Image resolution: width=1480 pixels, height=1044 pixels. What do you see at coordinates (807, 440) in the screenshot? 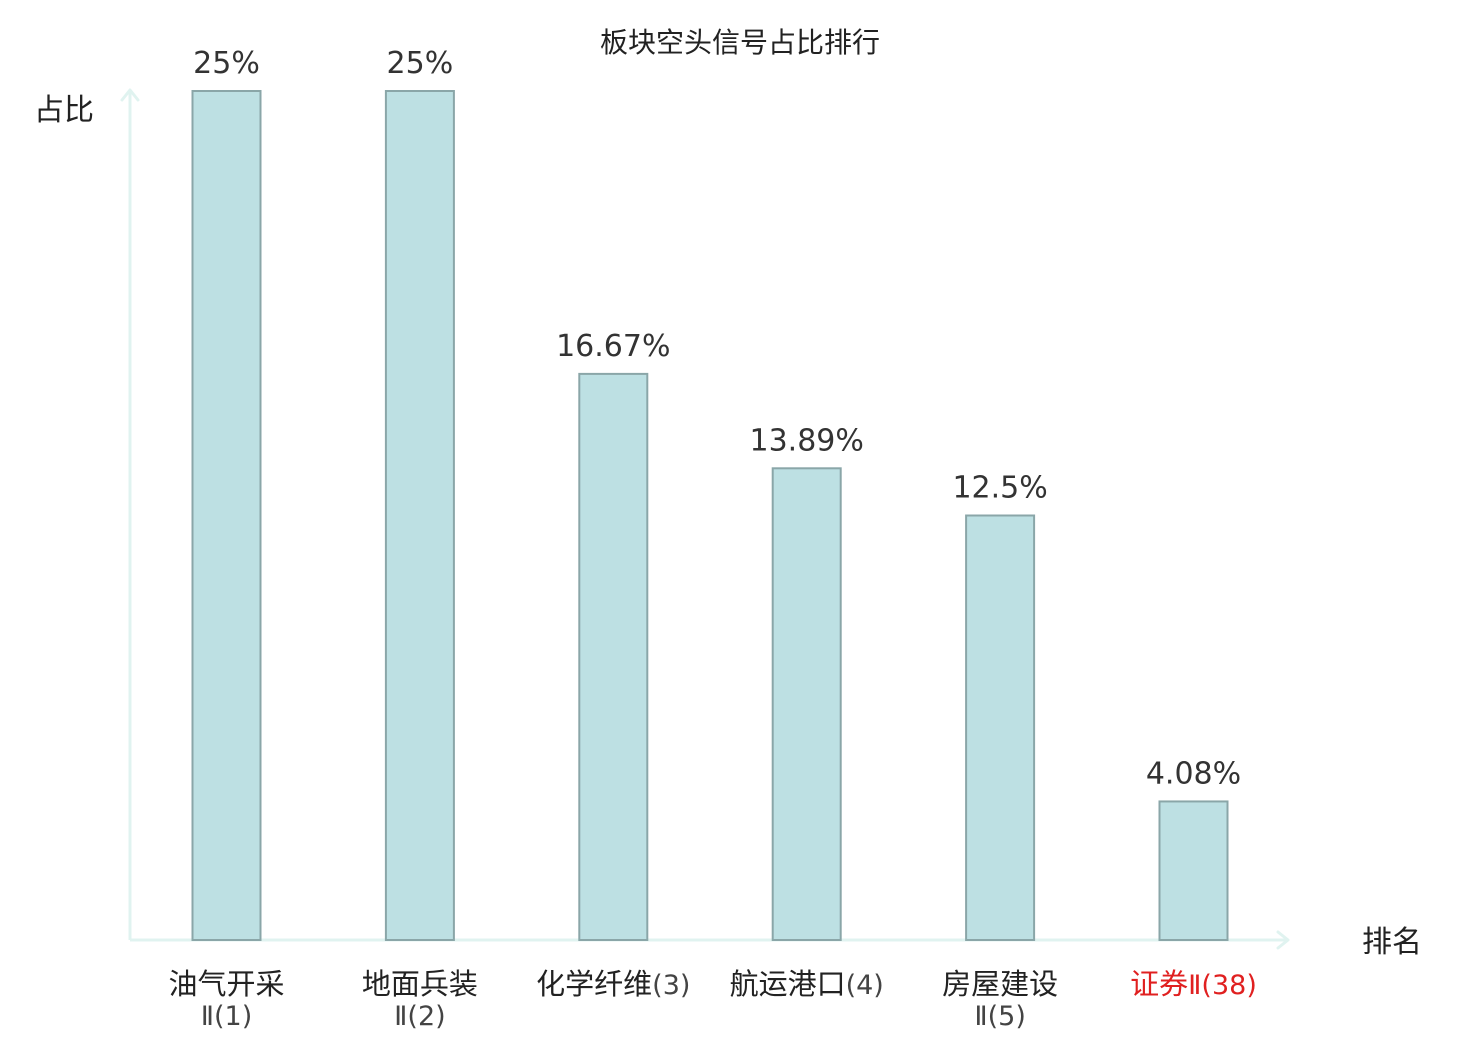
I see `value-label-4: 13.89%` at bounding box center [807, 440].